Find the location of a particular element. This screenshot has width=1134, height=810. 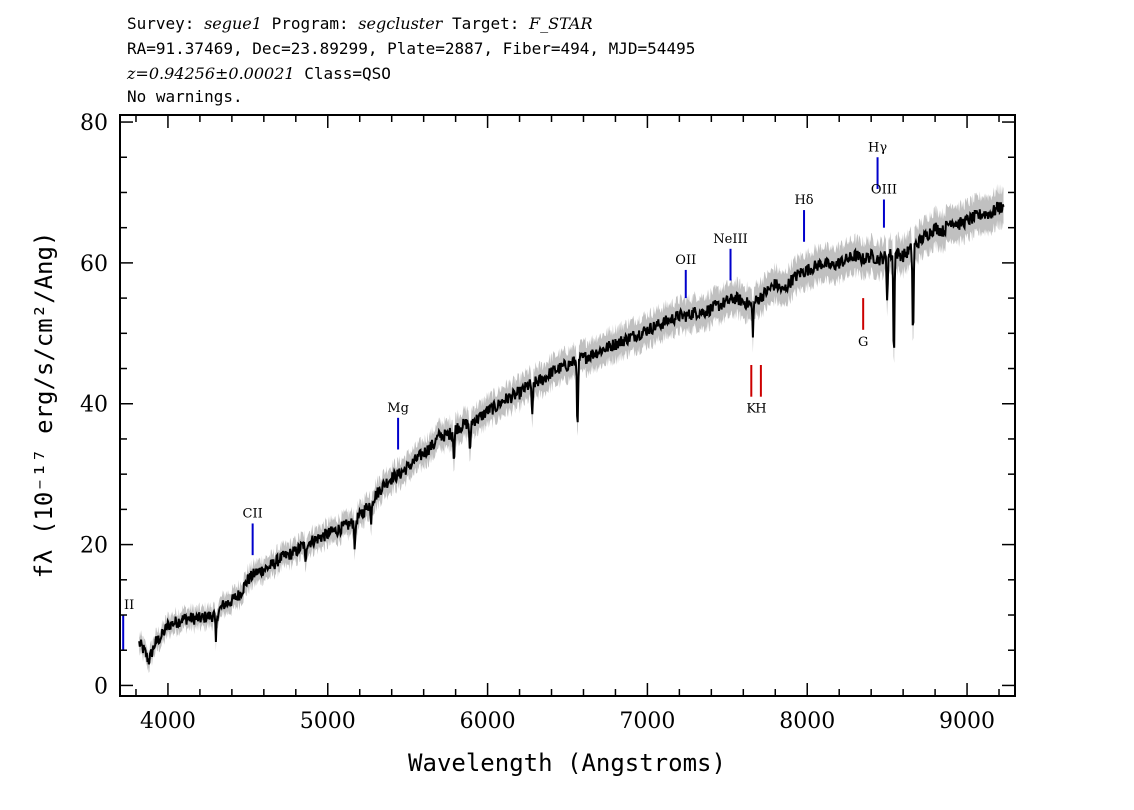

header-line-4: No warnings. is located at coordinates (185, 96).